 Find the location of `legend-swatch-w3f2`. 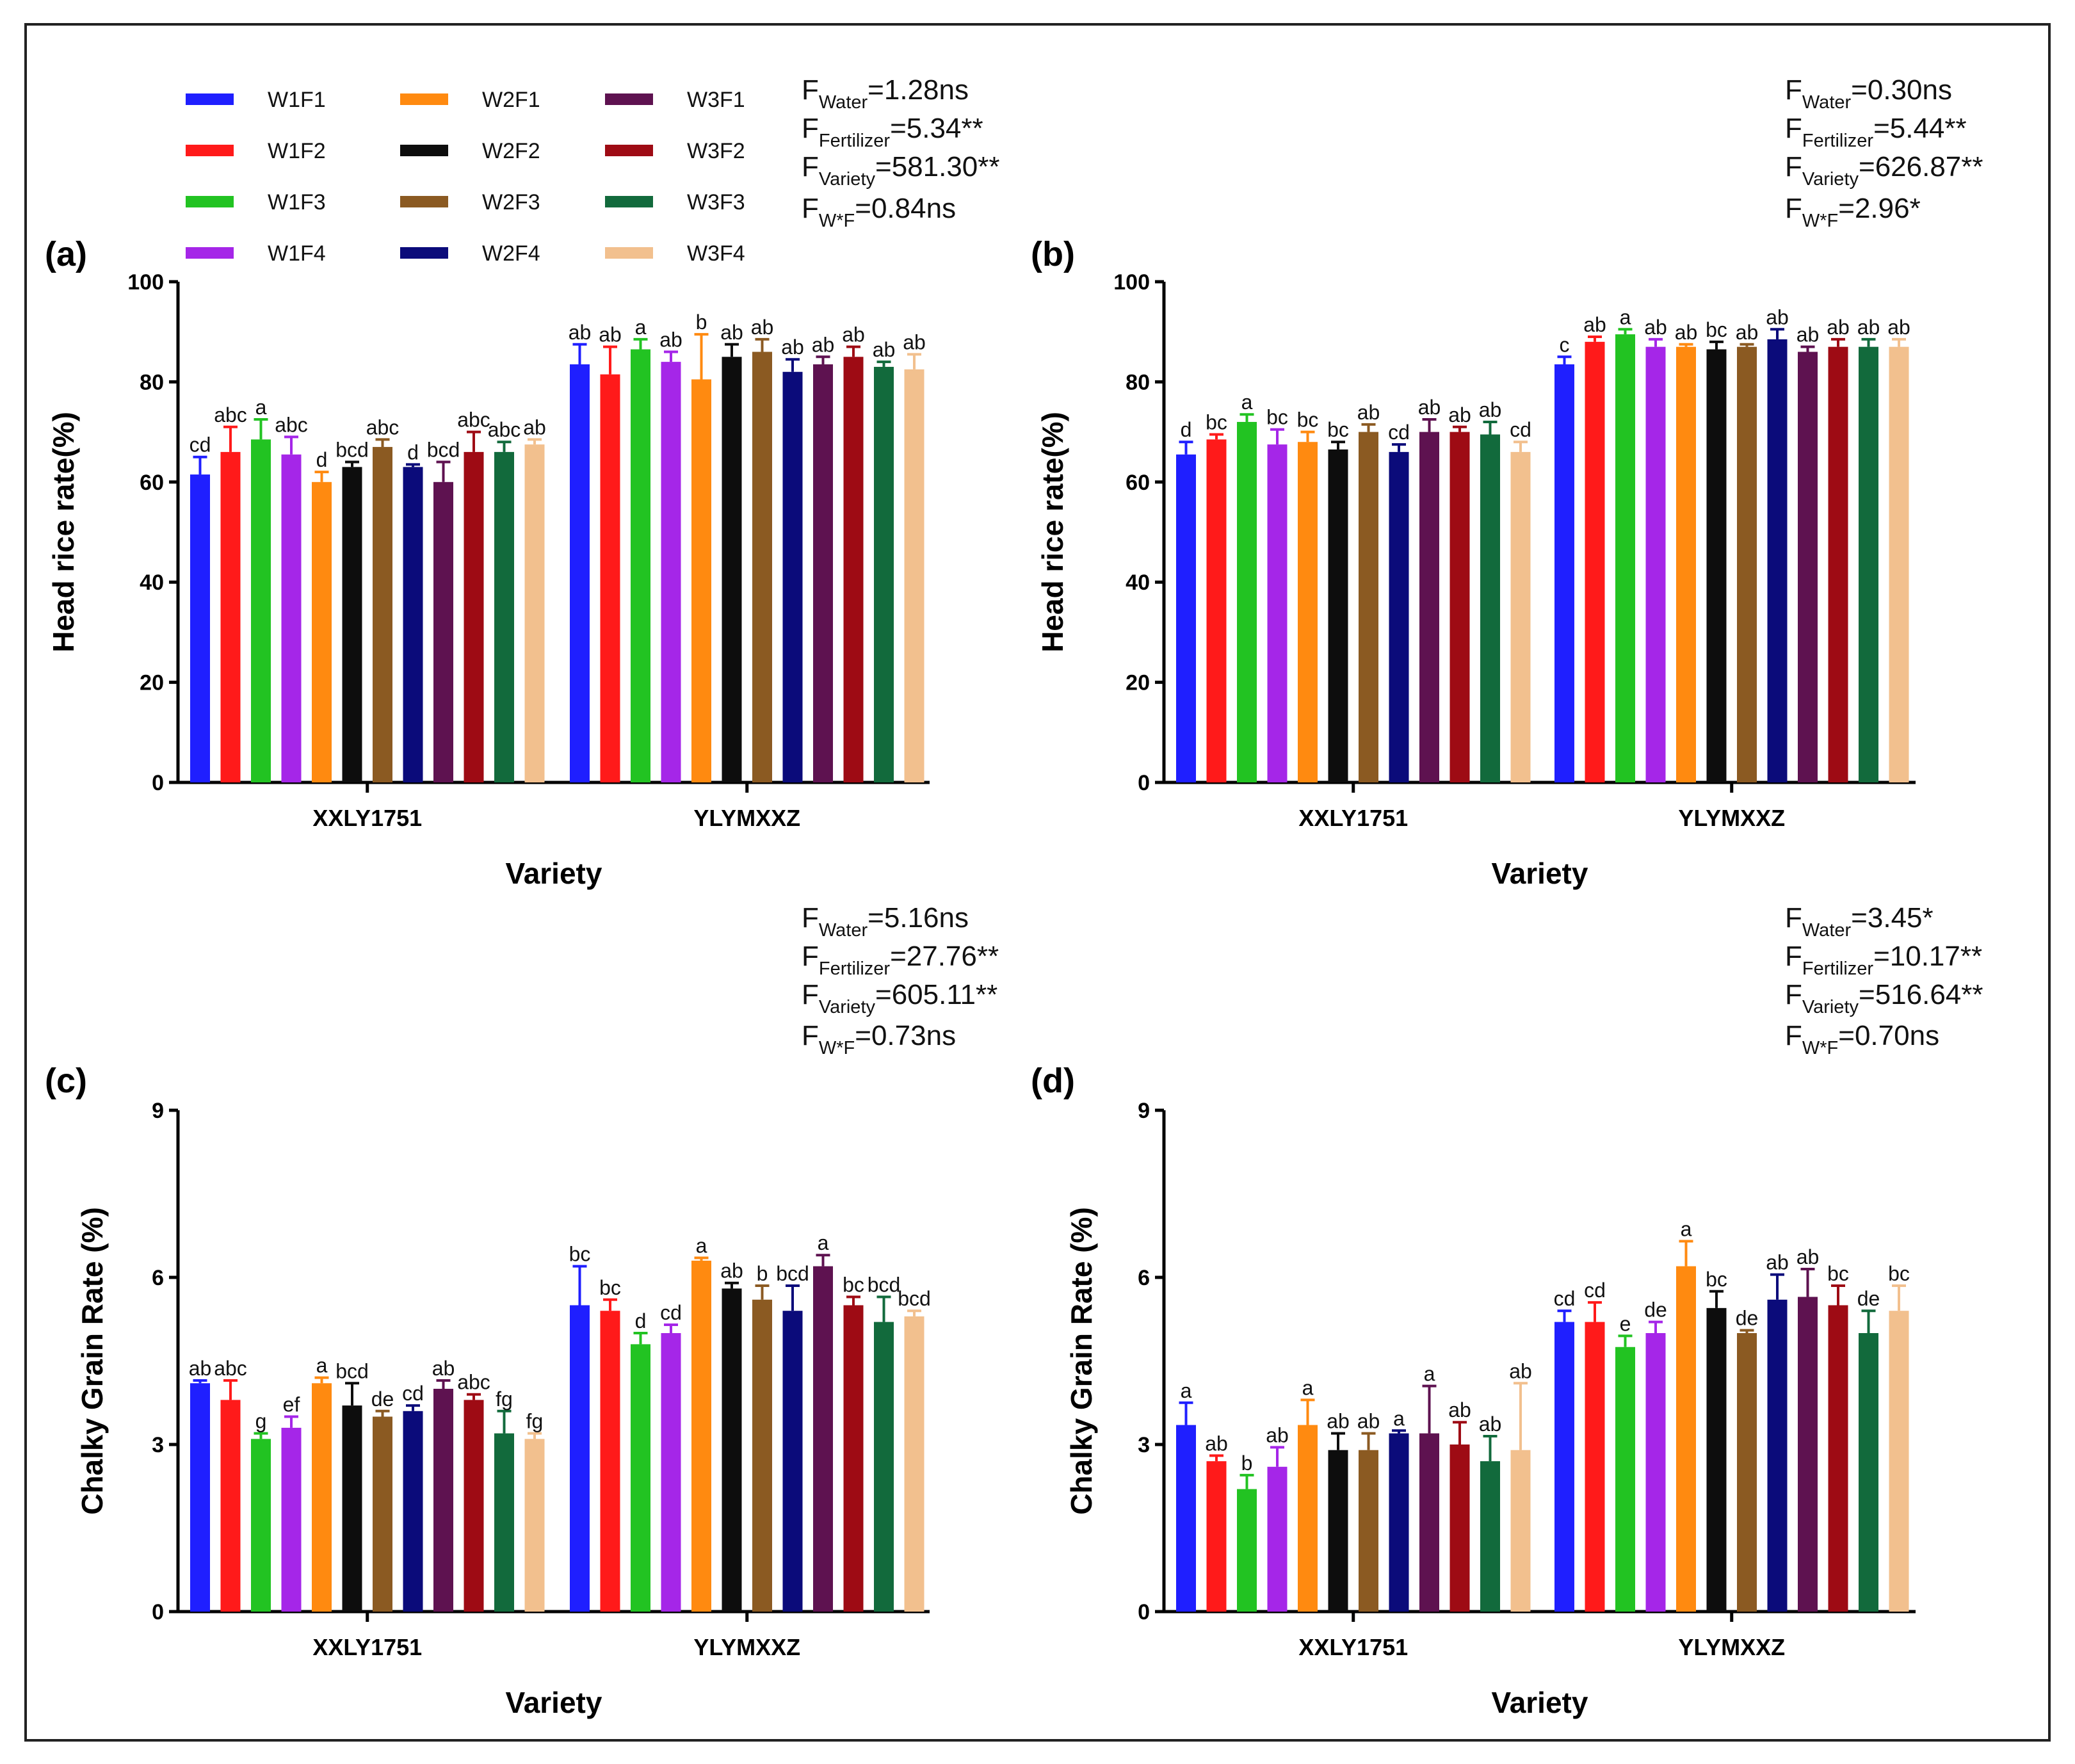

legend-swatch-w3f2 is located at coordinates (629, 150).